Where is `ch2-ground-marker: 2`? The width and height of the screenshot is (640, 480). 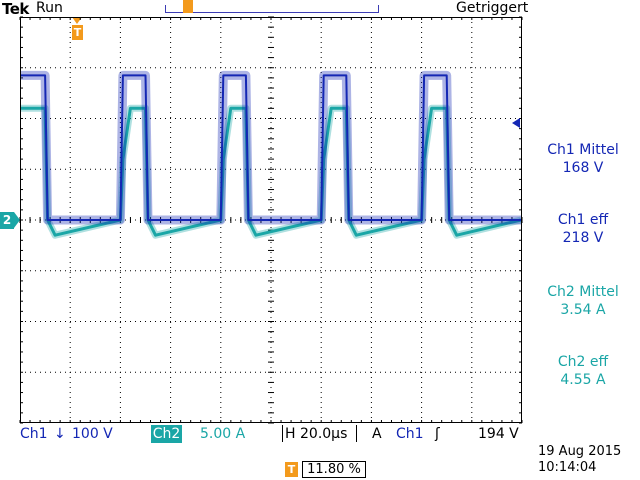 ch2-ground-marker: 2 is located at coordinates (7, 220).